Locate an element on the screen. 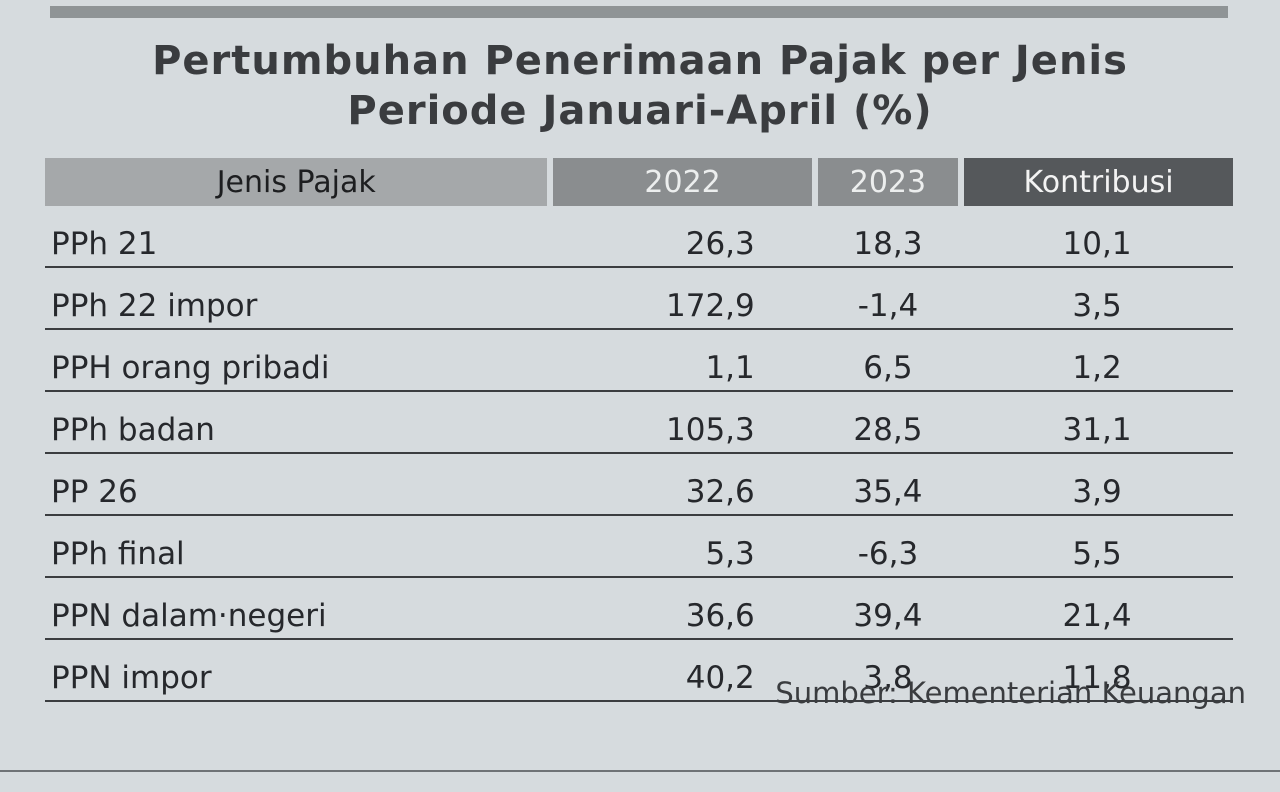 This screenshot has height=792, width=1280. table-row: PPh 22 impor 172,9 -1,4 3,5 is located at coordinates (639, 298).